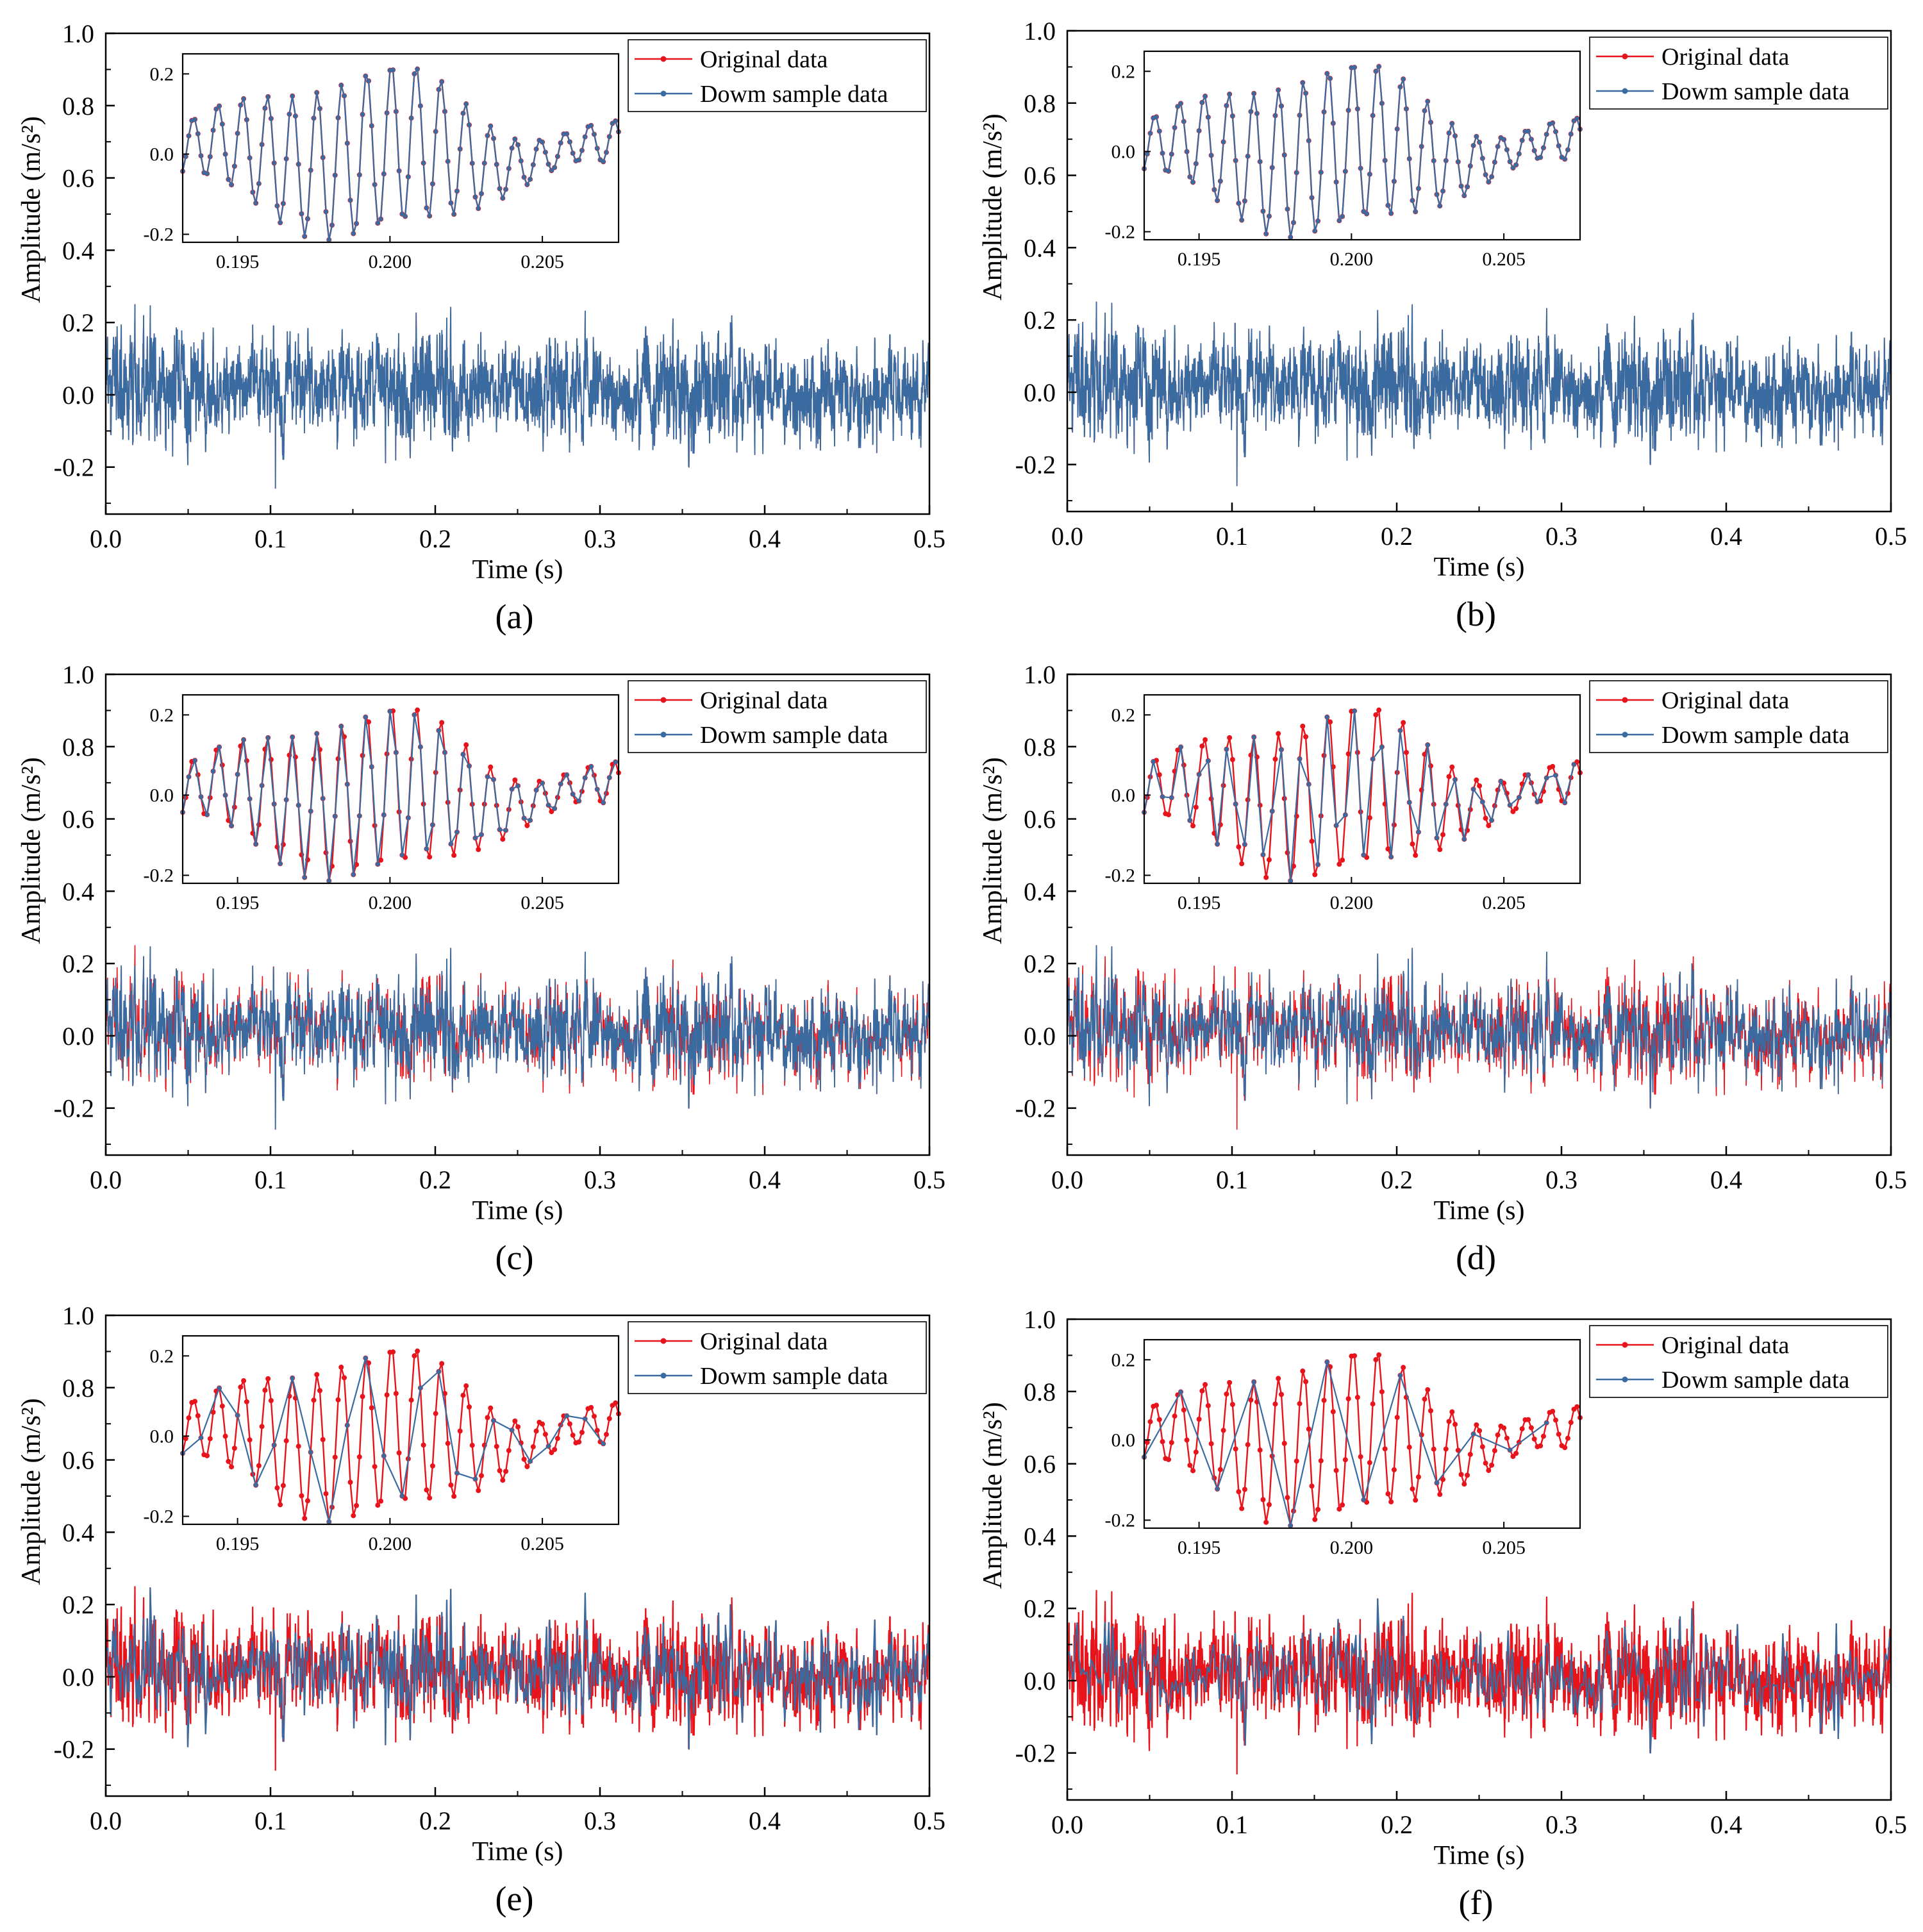  I want to click on inset-frame, so click(1362, 1433).